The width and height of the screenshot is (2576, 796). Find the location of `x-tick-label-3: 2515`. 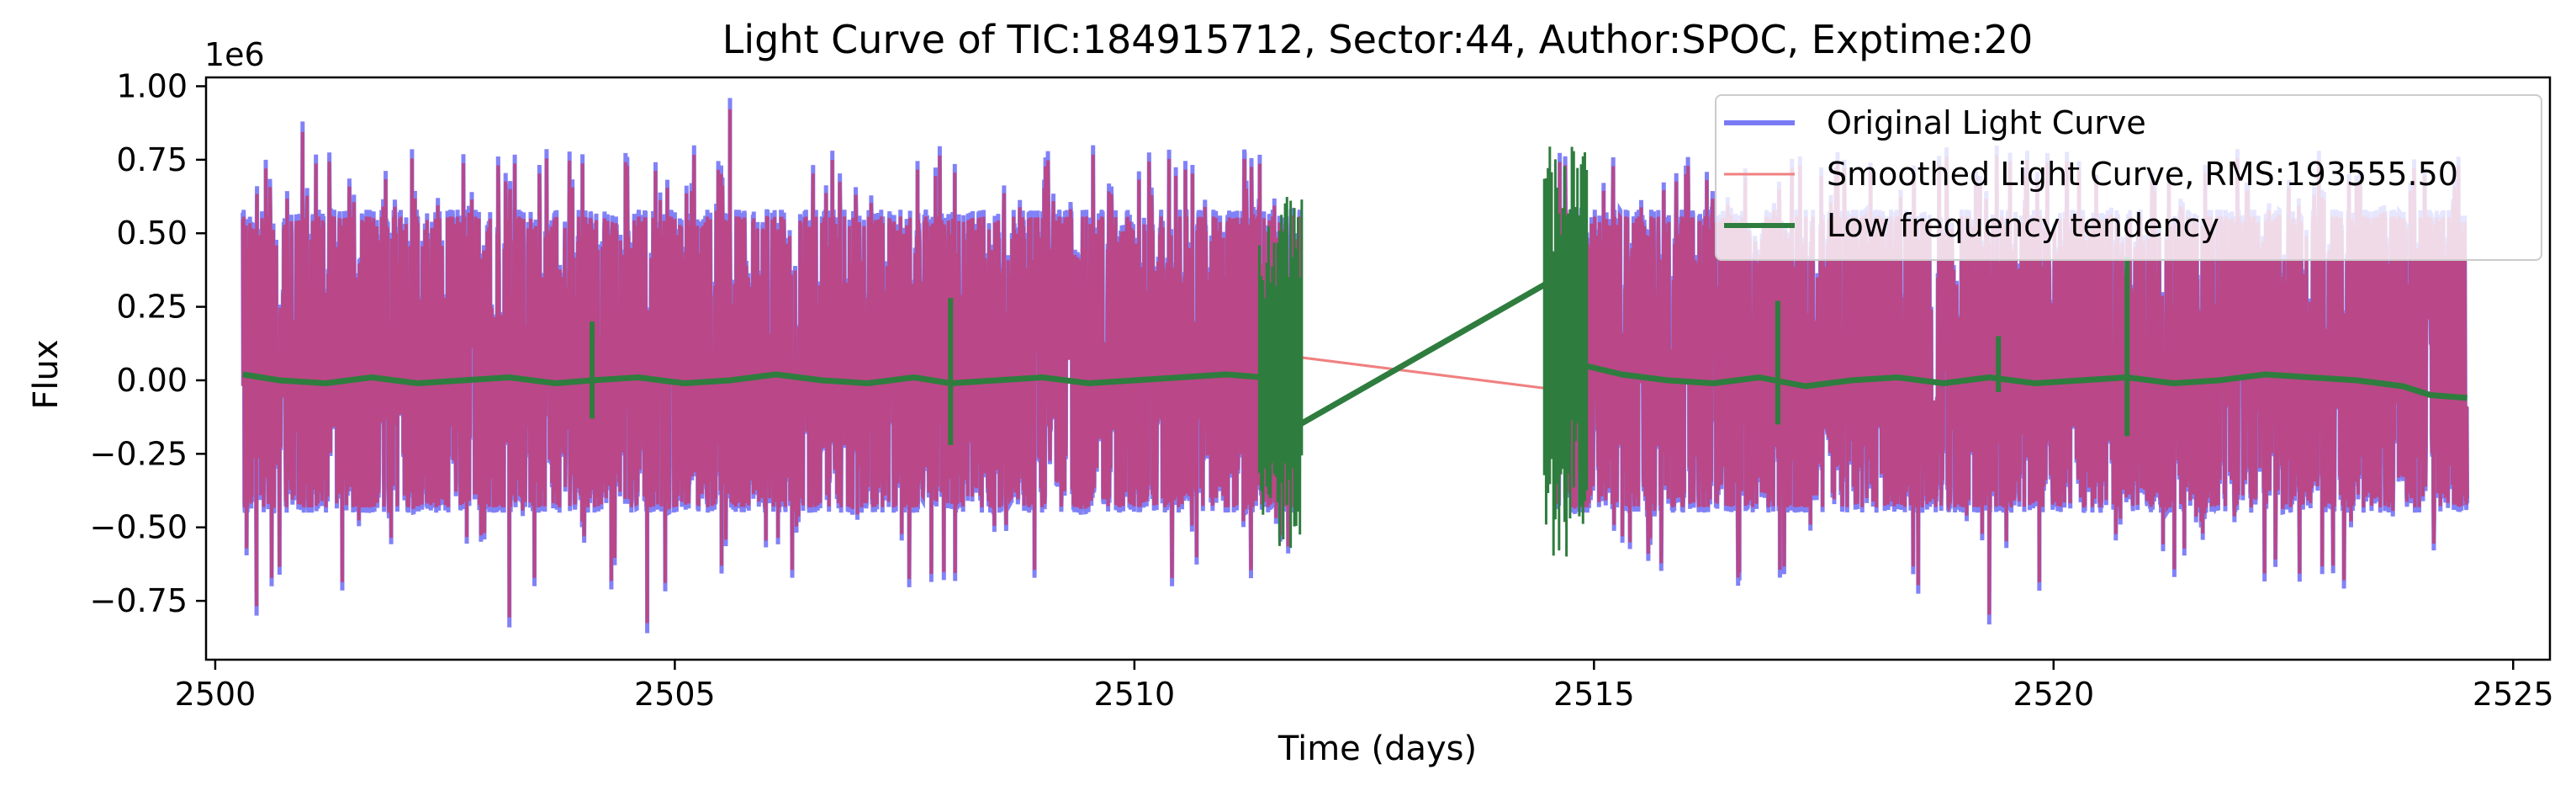

x-tick-label-3: 2515 is located at coordinates (1594, 694).